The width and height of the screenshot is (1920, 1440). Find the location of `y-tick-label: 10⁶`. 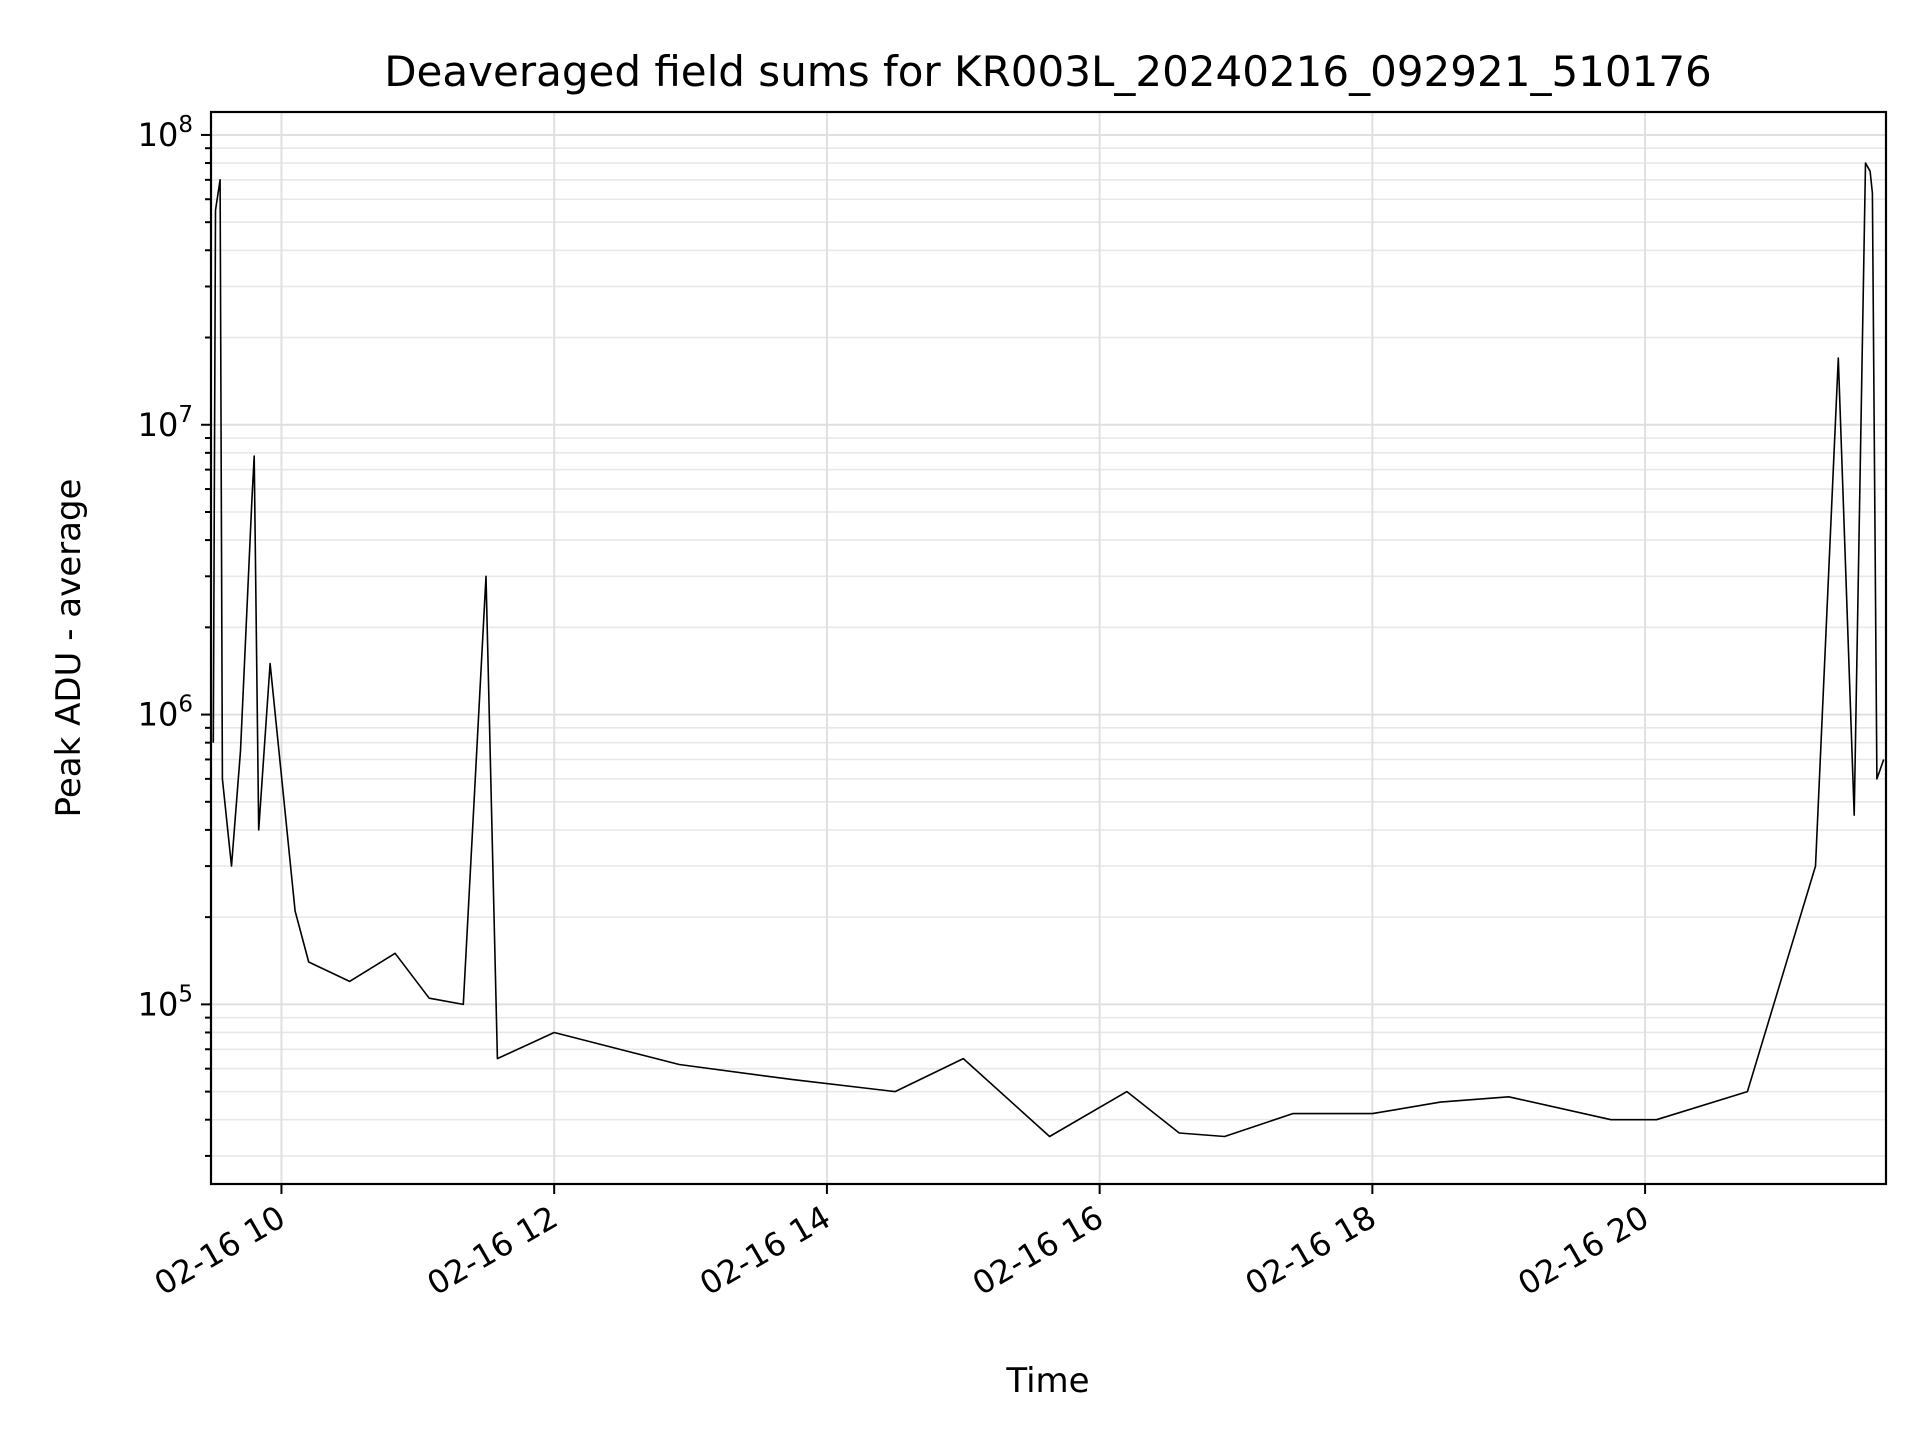

y-tick-label: 10⁶ is located at coordinates (165, 713).